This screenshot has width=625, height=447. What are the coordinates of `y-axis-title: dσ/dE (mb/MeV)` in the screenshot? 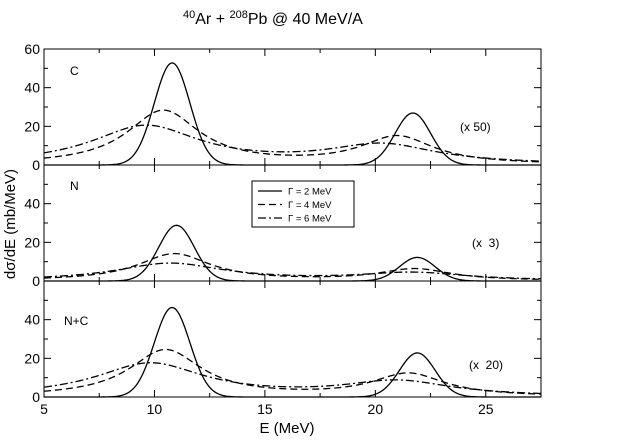 It's located at (10, 224).